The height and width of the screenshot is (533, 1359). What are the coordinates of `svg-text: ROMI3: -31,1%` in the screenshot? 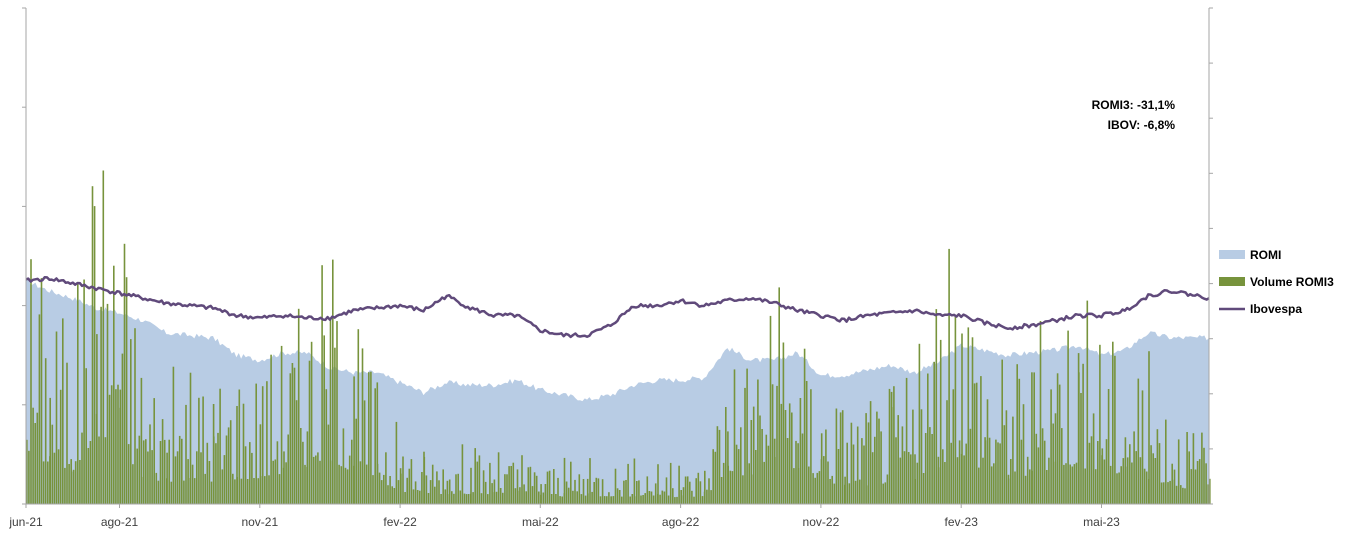 It's located at (1134, 105).